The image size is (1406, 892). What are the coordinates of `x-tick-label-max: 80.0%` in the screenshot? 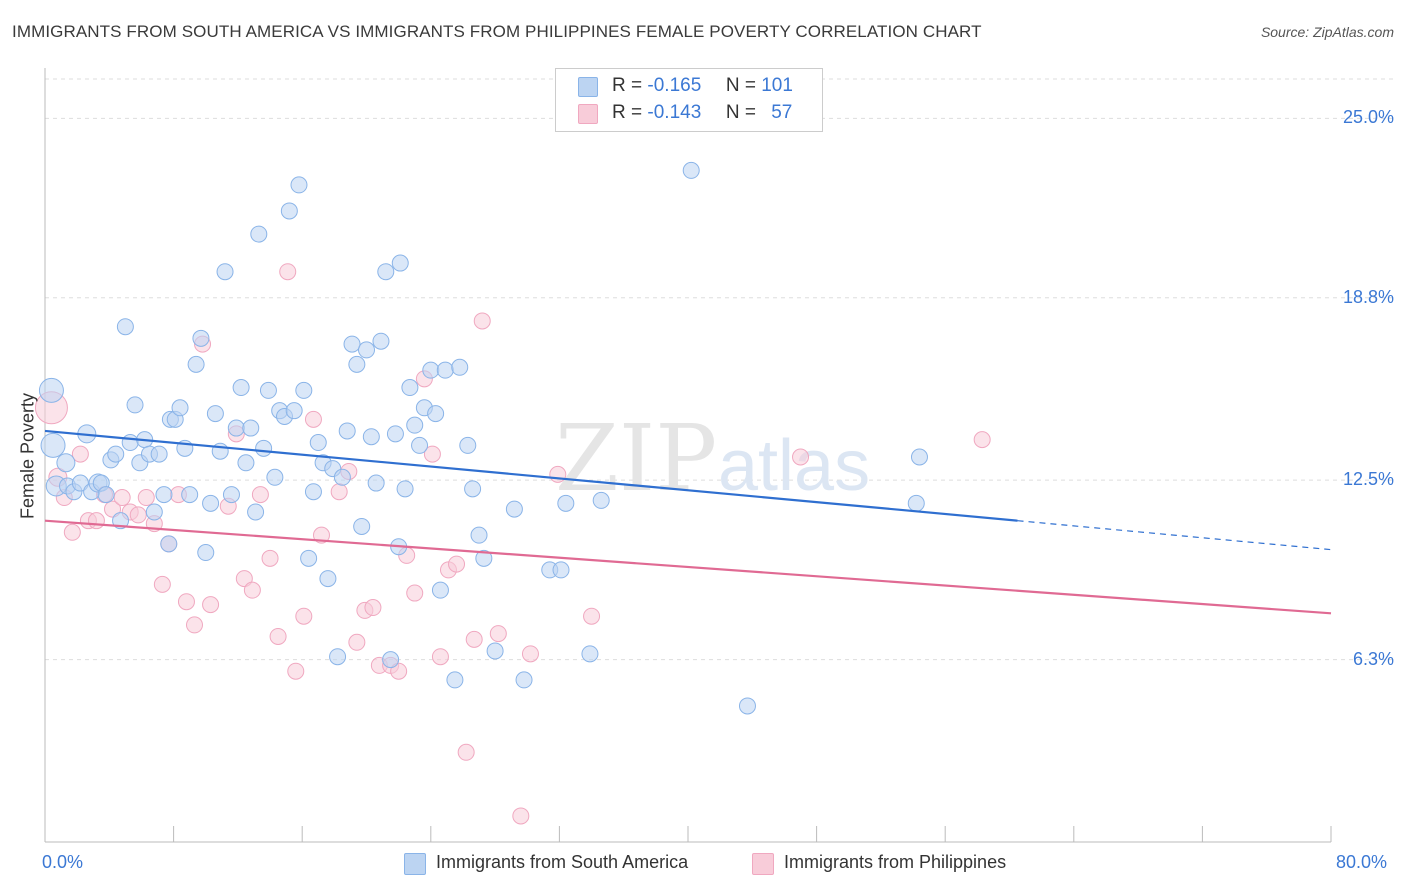 It's located at (1362, 862).